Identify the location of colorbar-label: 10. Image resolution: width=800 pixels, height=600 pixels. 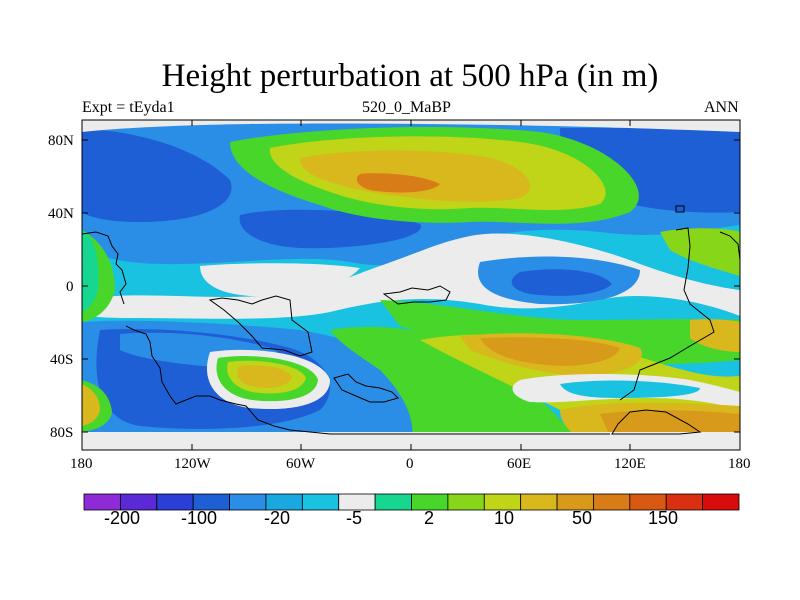
(504, 518).